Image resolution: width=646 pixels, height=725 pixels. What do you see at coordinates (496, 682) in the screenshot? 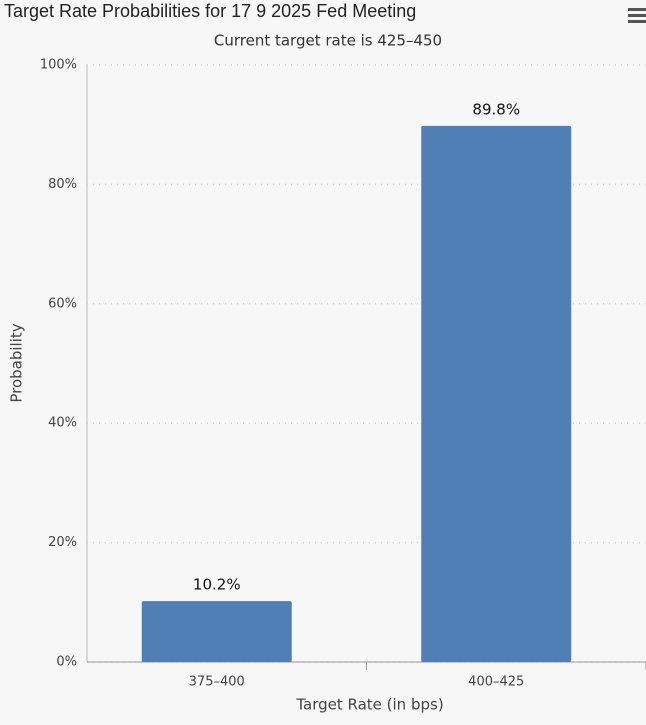
I see `x-tick-label: 400–425` at bounding box center [496, 682].